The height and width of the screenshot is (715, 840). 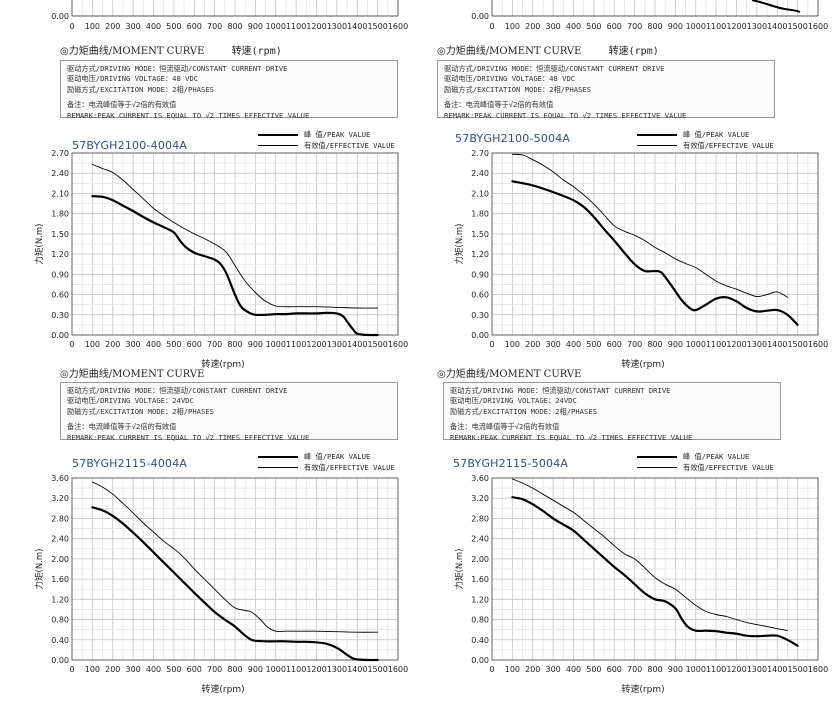 I want to click on x-tick-label: 1100, so click(x=296, y=344).